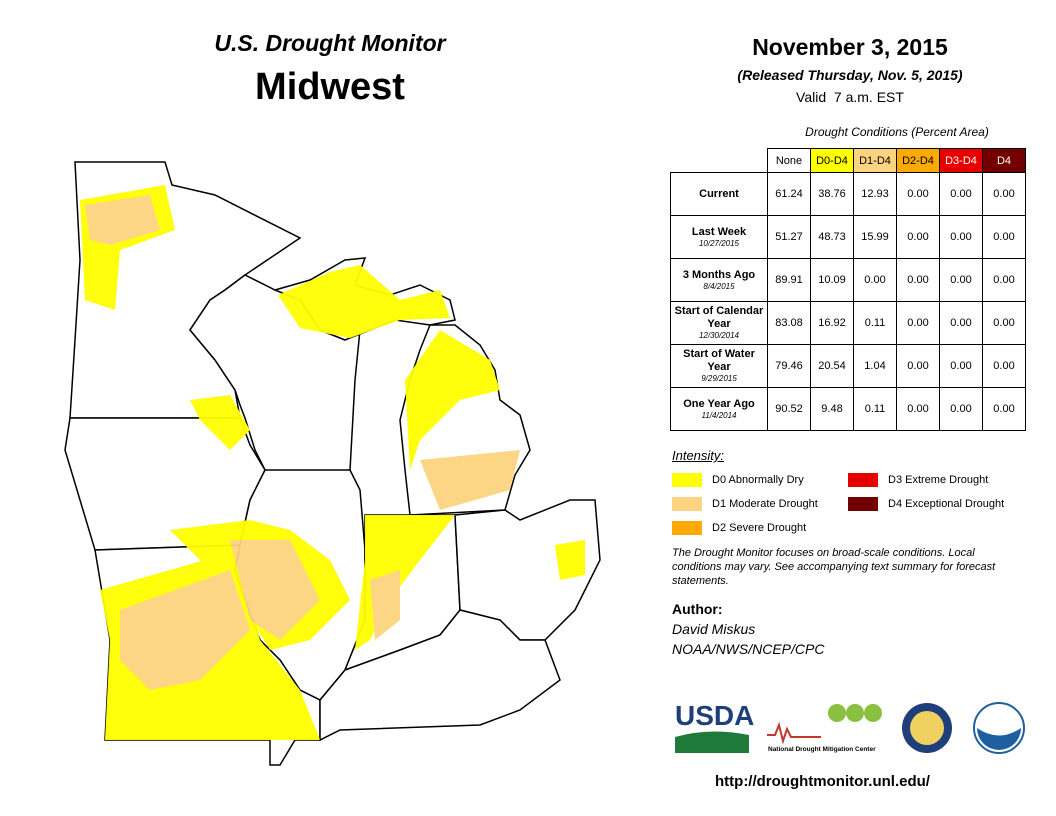 The height and width of the screenshot is (816, 1056). What do you see at coordinates (789, 323) in the screenshot?
I see `value-cell: 83.08` at bounding box center [789, 323].